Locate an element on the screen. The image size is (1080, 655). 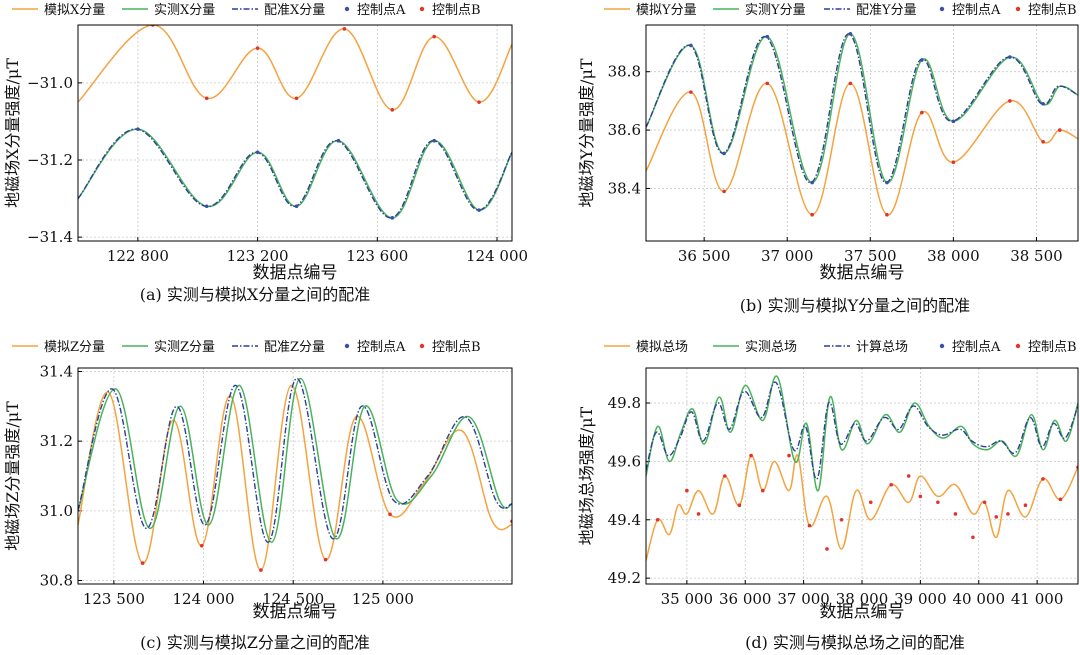
x-tick-label: 38 500 is located at coordinates (1036, 256).